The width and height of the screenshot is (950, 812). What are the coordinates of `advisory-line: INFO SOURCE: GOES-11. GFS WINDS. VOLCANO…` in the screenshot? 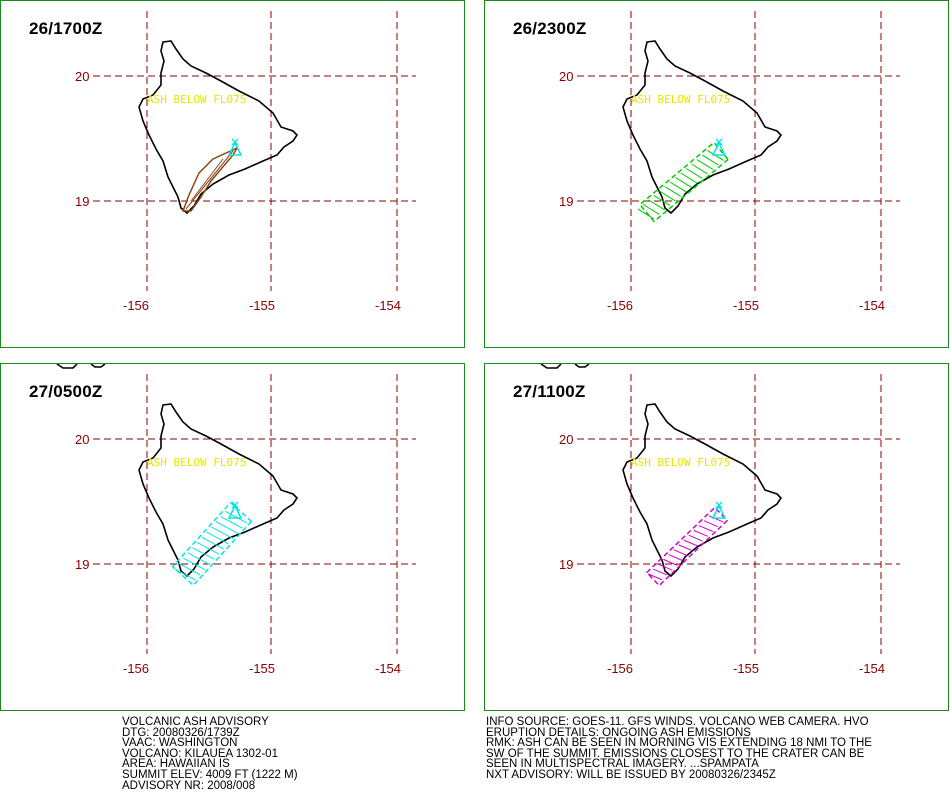 It's located at (677, 722).